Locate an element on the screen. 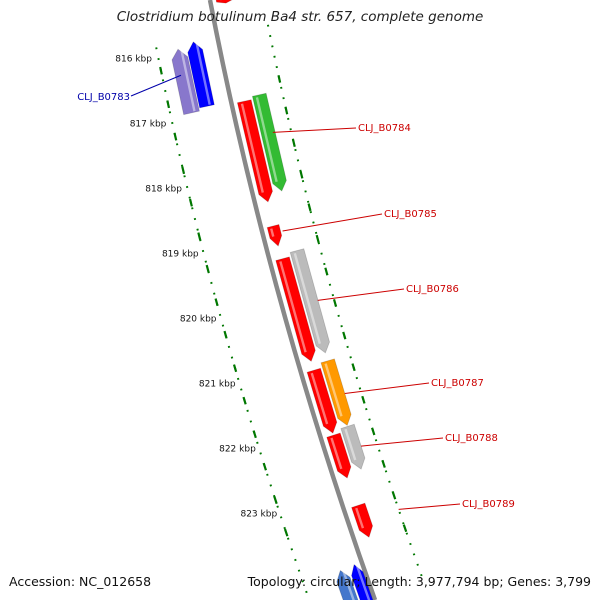 The height and width of the screenshot is (600, 600). cds-orange-0787-body is located at coordinates (336, 392).